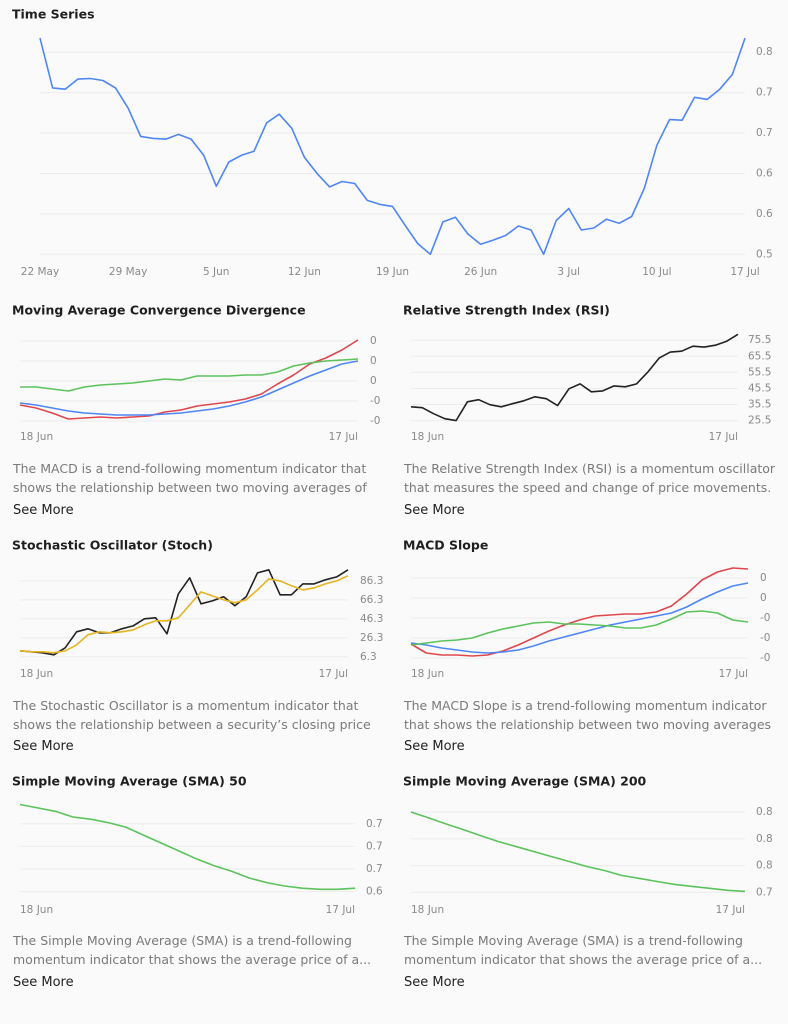 This screenshot has width=788, height=1024. What do you see at coordinates (216, 272) in the screenshot?
I see `x-tick-label: 5 Jun` at bounding box center [216, 272].